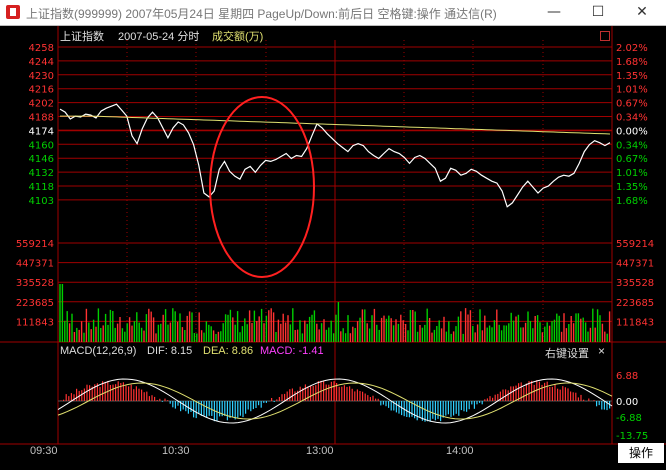 Image resolution: width=666 pixels, height=470 pixels. Describe the element at coordinates (632, 436) in the screenshot. I see `macd-axis-label: -13.75` at that location.